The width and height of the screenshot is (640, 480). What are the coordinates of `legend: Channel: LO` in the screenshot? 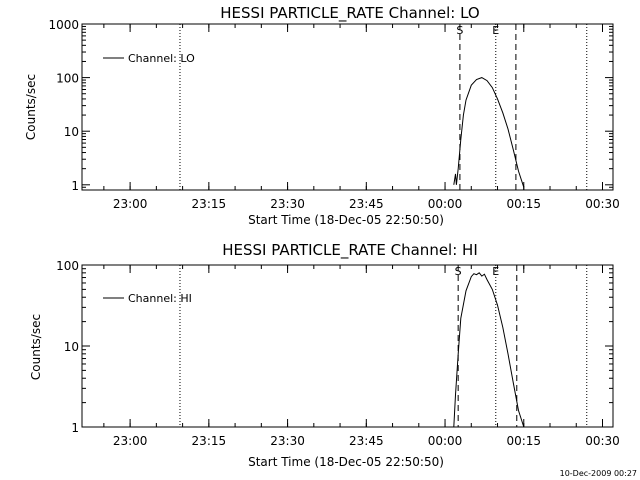 It's located at (149, 58).